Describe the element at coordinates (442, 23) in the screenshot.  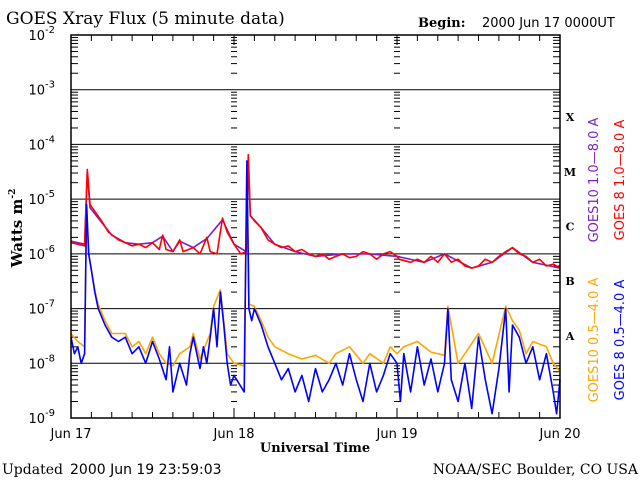
I see `begin-label: Begin:` at that location.